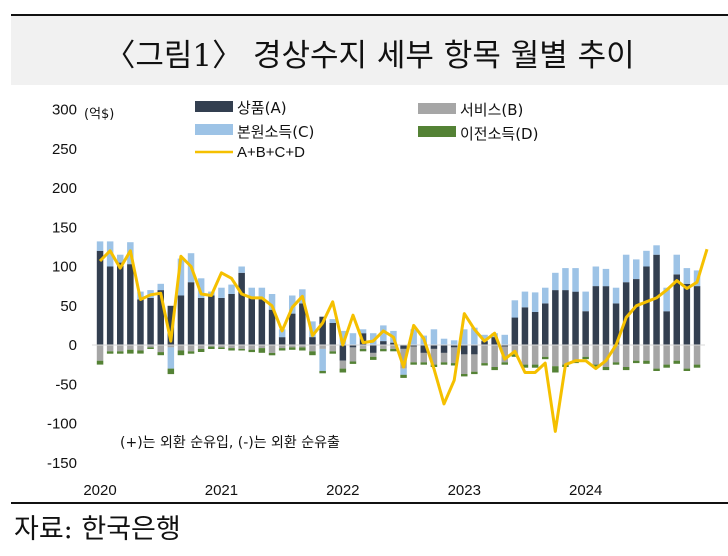 Image resolution: width=728 pixels, height=556 pixels. What do you see at coordinates (64, 227) in the screenshot?
I see `y-tick-label: 150` at bounding box center [64, 227].